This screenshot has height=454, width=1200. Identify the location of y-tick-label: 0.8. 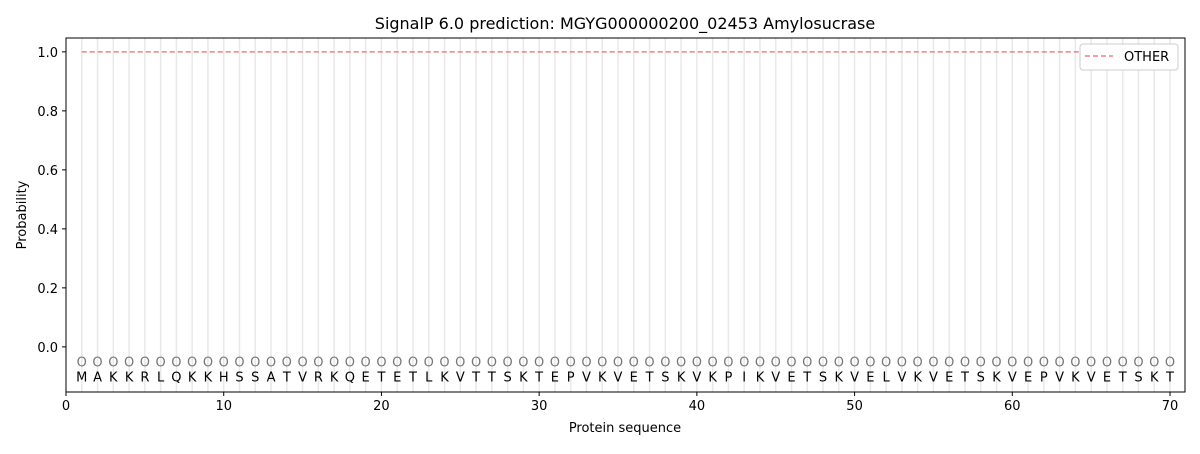
(47, 112).